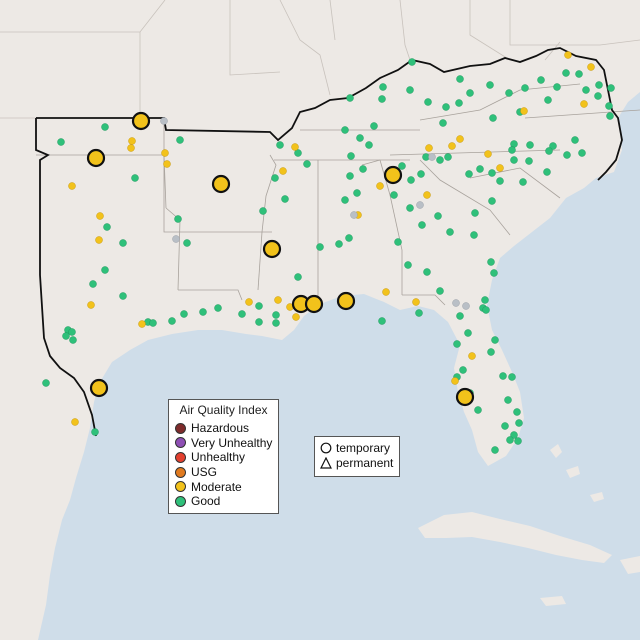 The image size is (640, 640). What do you see at coordinates (180, 487) in the screenshot?
I see `moderate-swatch` at bounding box center [180, 487].